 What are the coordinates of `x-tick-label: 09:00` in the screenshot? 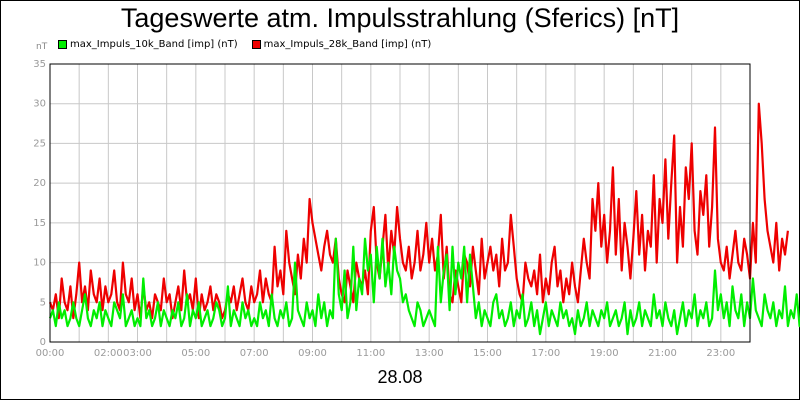 It's located at (312, 353).